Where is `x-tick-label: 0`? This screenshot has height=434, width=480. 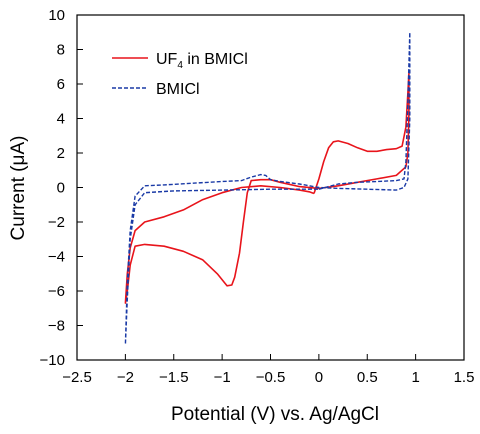
x-tick-label: 0 is located at coordinates (319, 377).